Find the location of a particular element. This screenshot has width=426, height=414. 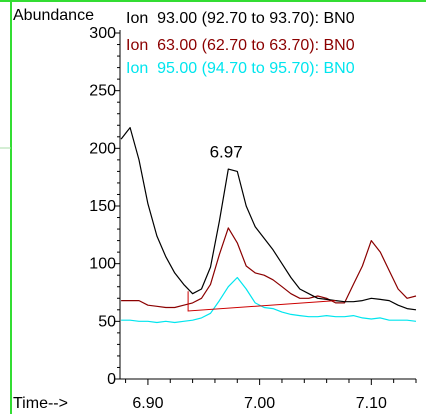

legend-entry-ion-95: Ion 95.00 (94.70 to 95.70): BN0 is located at coordinates (240, 68).